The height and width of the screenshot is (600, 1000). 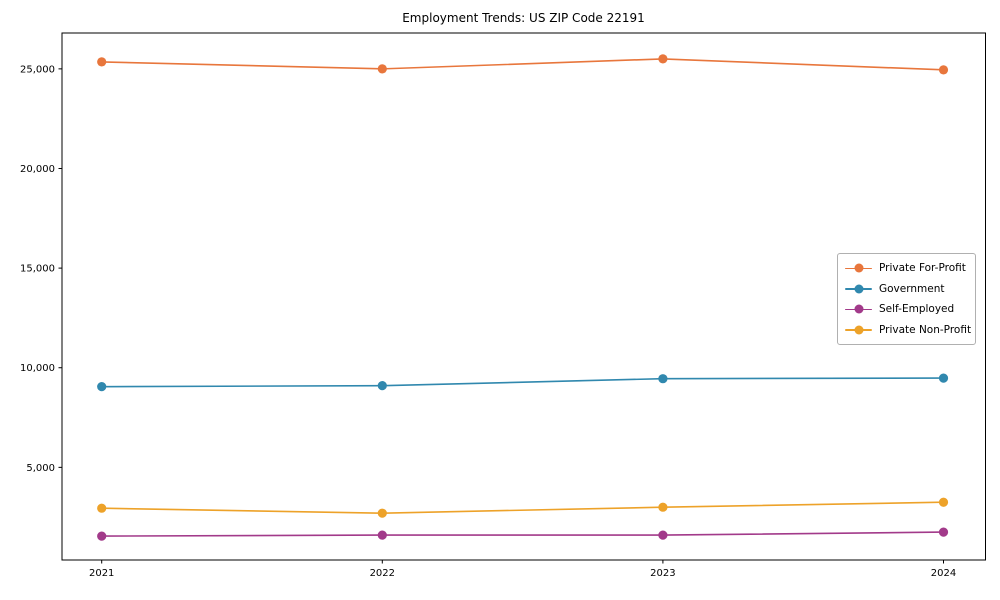 I want to click on legend-label: Government, so click(x=912, y=288).